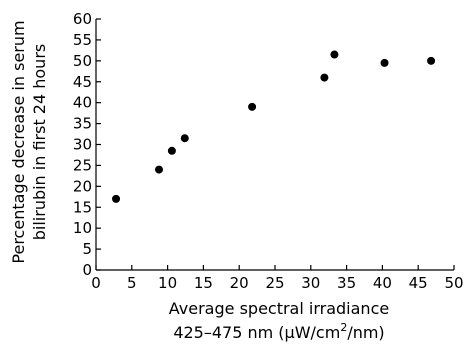 This screenshot has width=464, height=349. What do you see at coordinates (346, 283) in the screenshot?
I see `x-tick-label: 35` at bounding box center [346, 283].